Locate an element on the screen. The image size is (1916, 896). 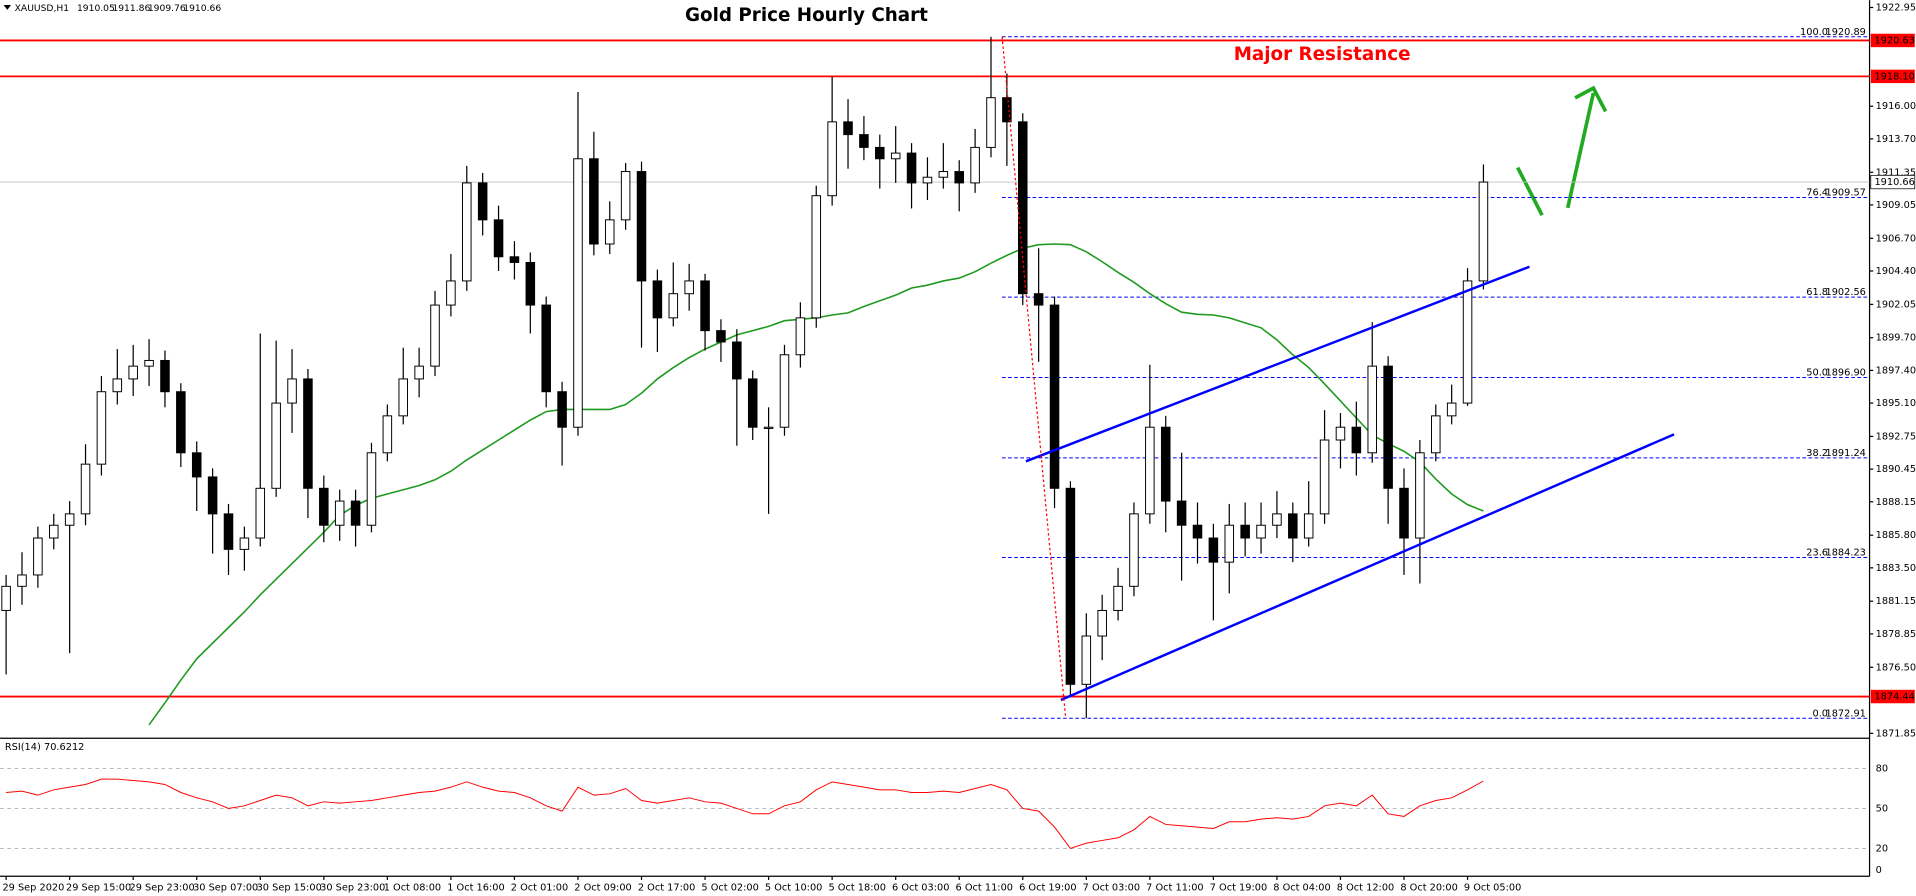
y-tick-label: 1897.40 is located at coordinates (1896, 370).